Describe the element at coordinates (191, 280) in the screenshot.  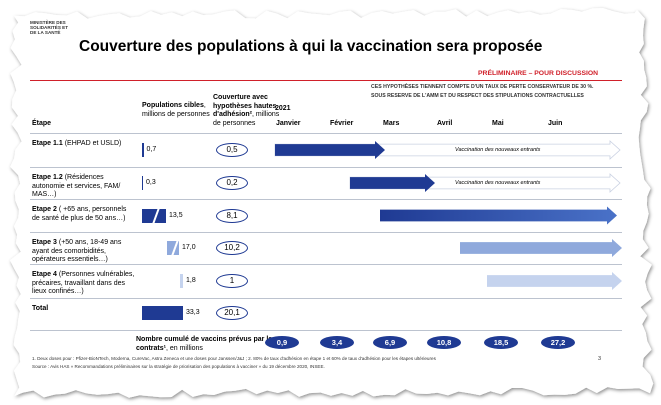
I see `population-value: 1,8` at that location.